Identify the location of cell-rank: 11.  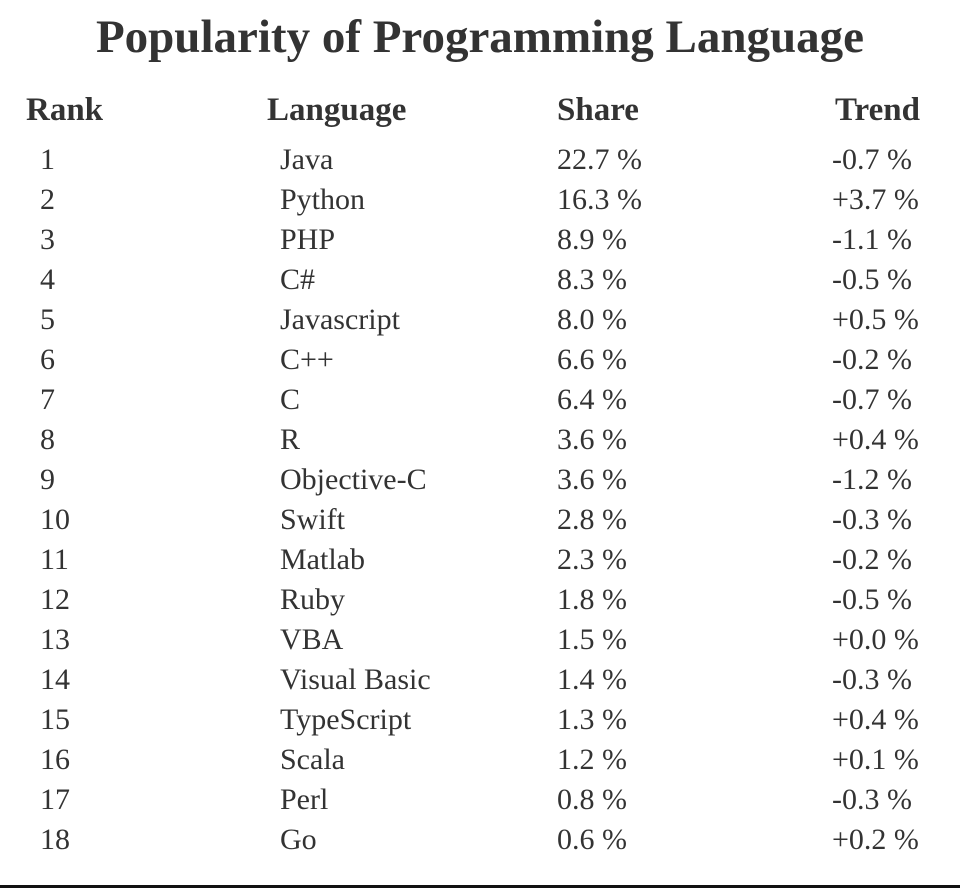
(54, 559).